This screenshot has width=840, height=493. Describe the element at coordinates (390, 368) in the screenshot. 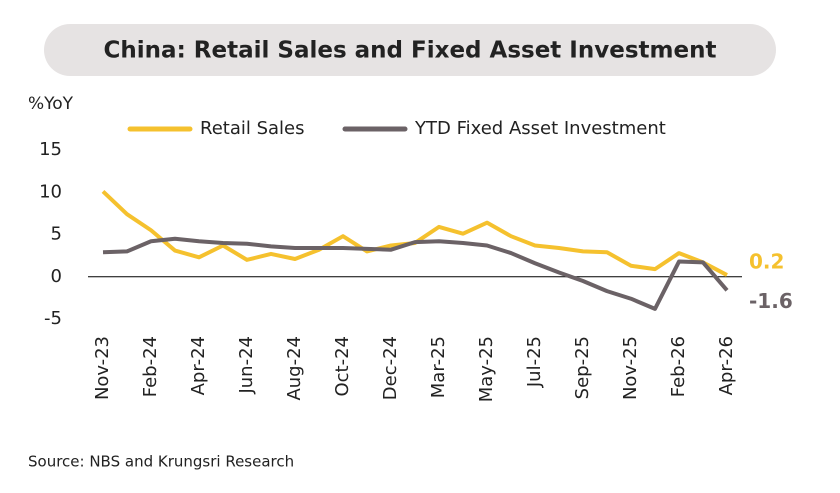

I see `x-tick-label: Dec-24` at that location.